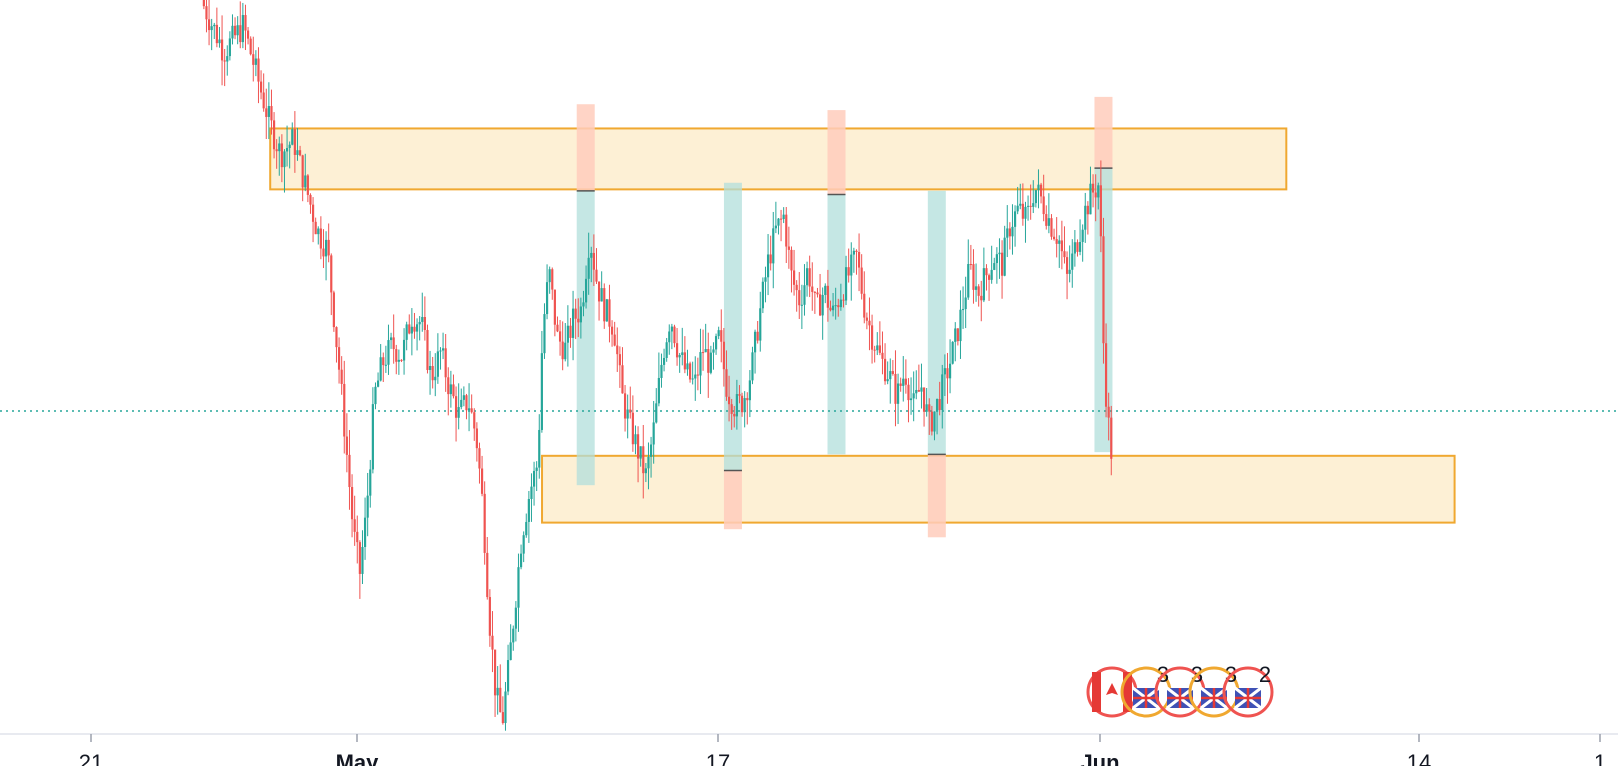 Image resolution: width=1618 pixels, height=766 pixels. Describe the element at coordinates (778, 159) in the screenshot. I see `resistance-zone` at that location.